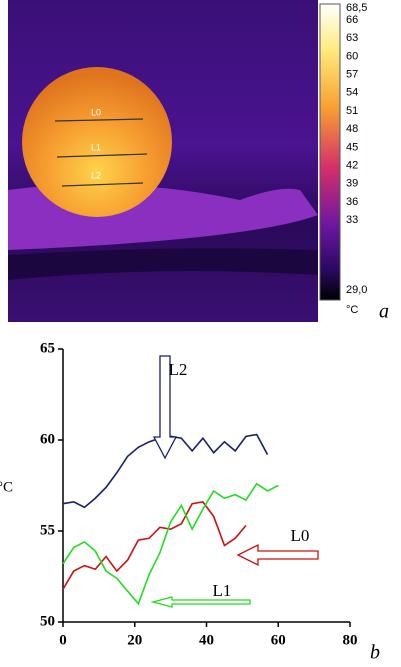 The width and height of the screenshot is (401, 667). I want to click on panel-label: a, so click(384, 312).